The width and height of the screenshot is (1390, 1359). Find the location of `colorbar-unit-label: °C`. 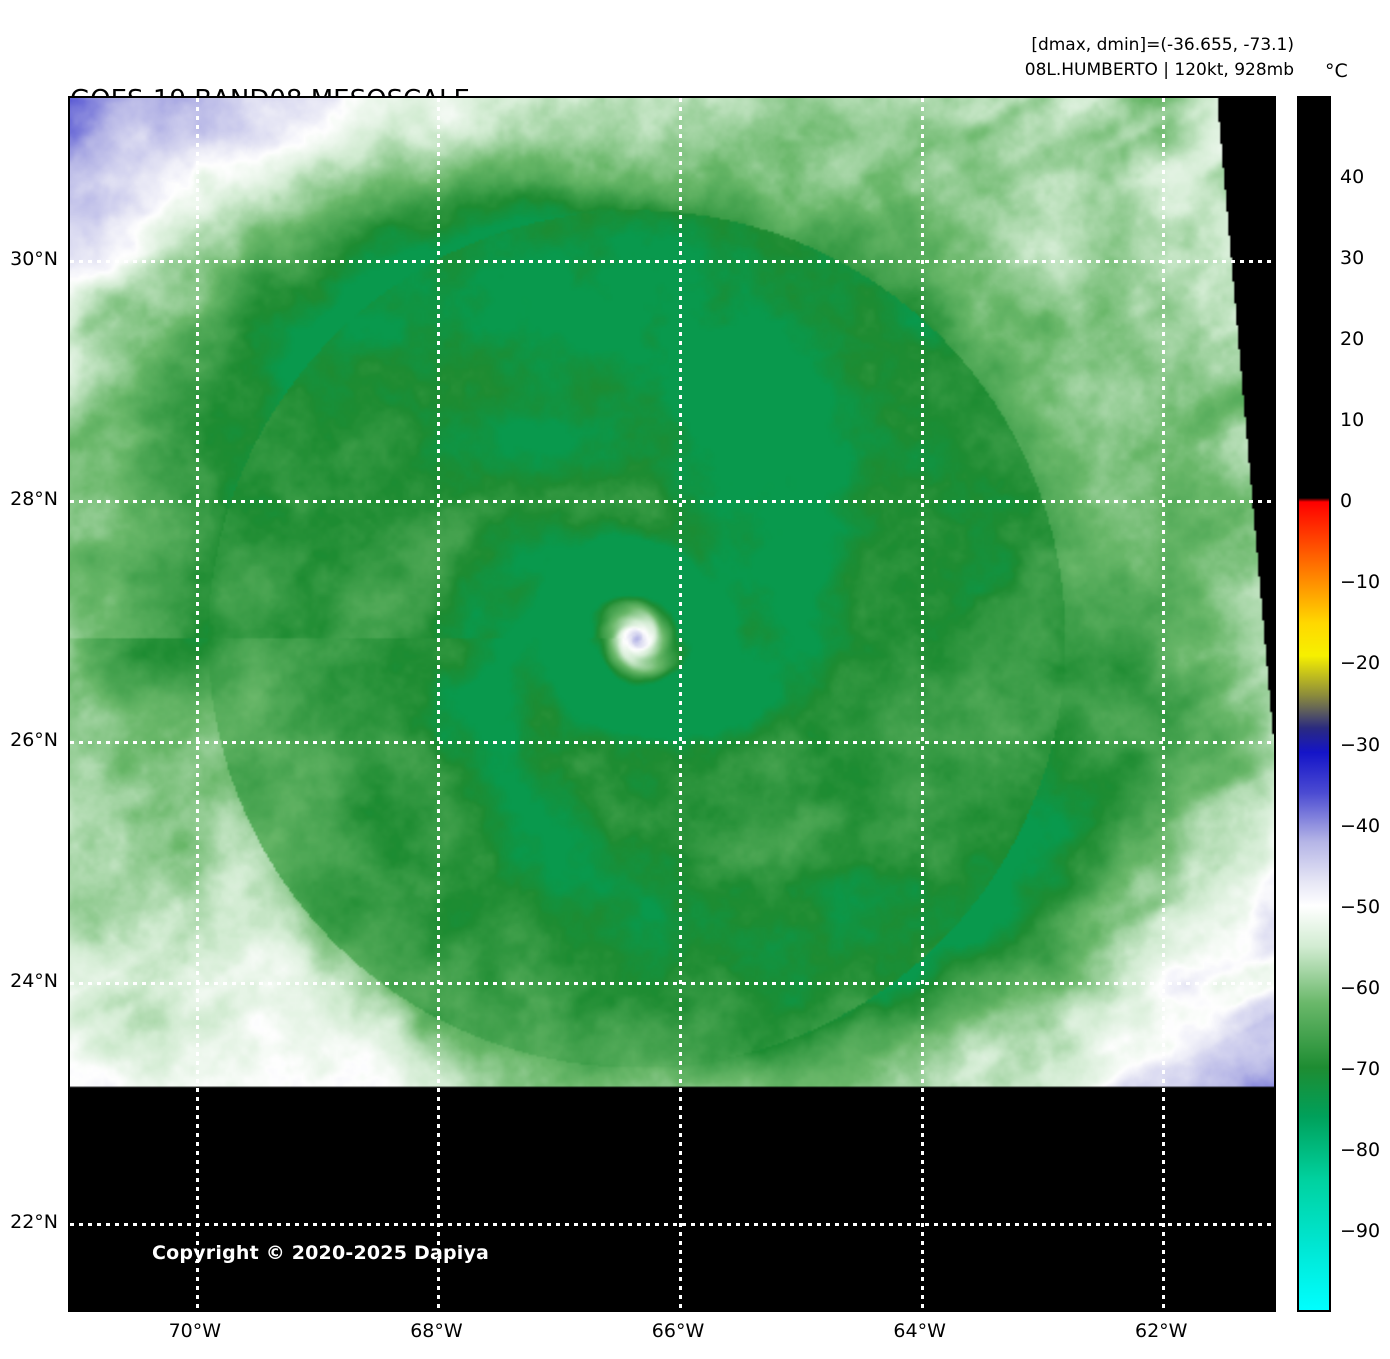

colorbar-unit-label: °C is located at coordinates (1336, 71).